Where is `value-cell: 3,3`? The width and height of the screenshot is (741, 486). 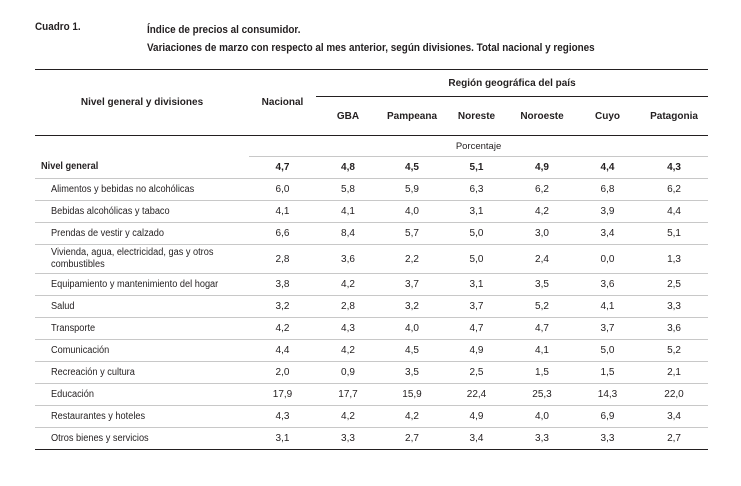 value-cell: 3,3 is located at coordinates (674, 306).